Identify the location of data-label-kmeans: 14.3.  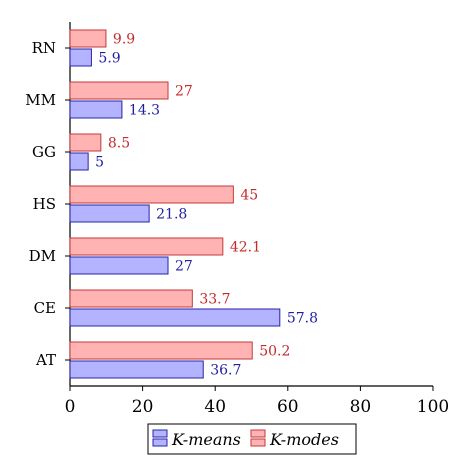
(144, 111).